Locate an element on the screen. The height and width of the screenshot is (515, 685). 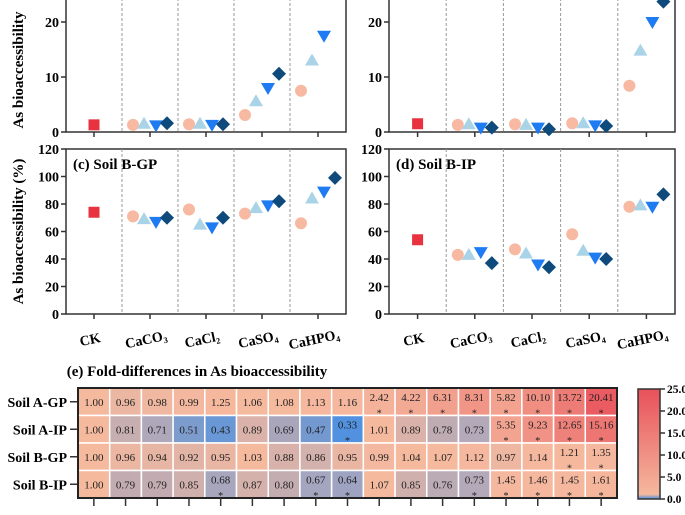
data-point-ck is located at coordinates (94, 125).